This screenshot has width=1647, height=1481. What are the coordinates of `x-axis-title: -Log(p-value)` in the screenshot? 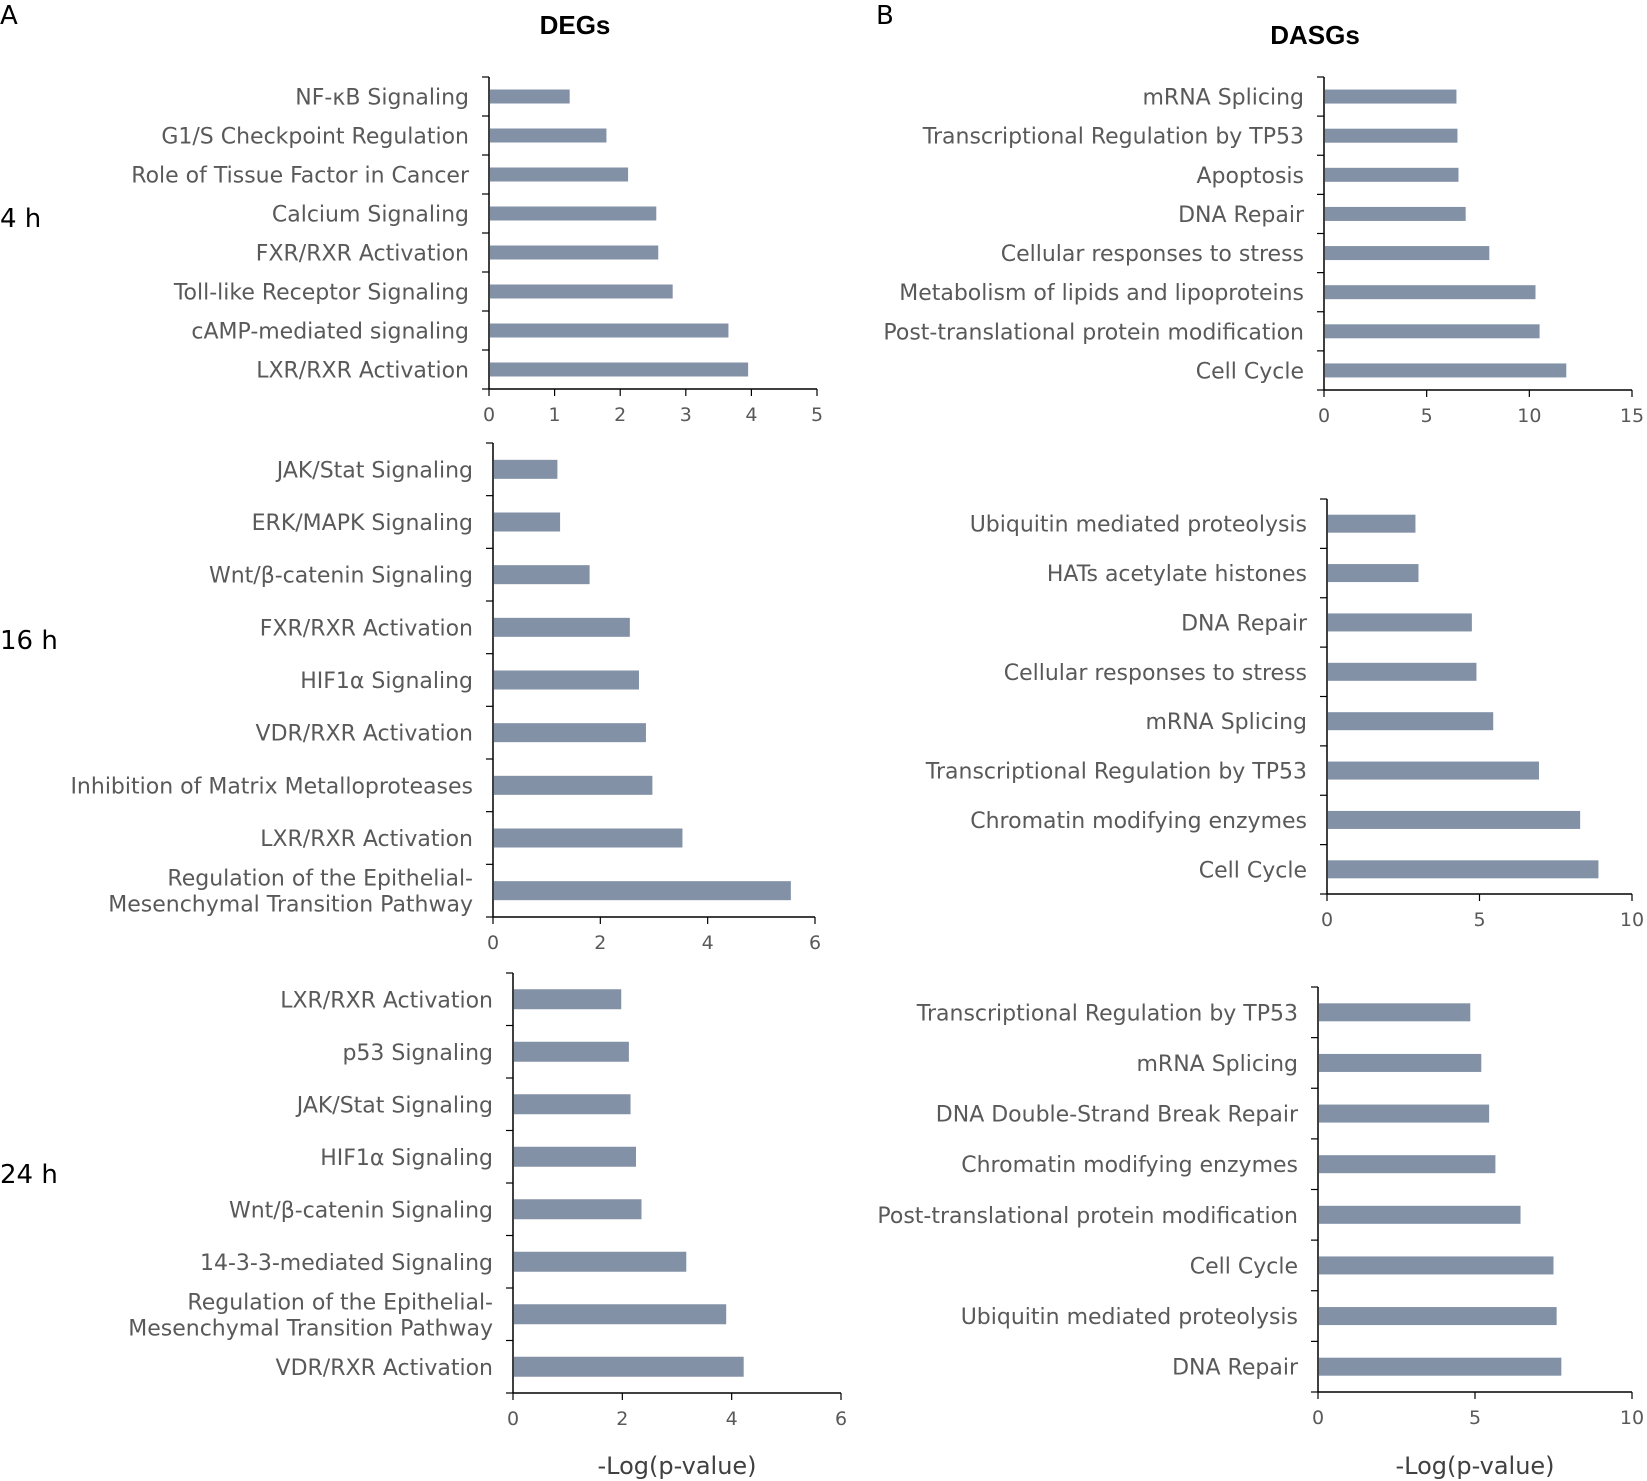 It's located at (1474, 1466).